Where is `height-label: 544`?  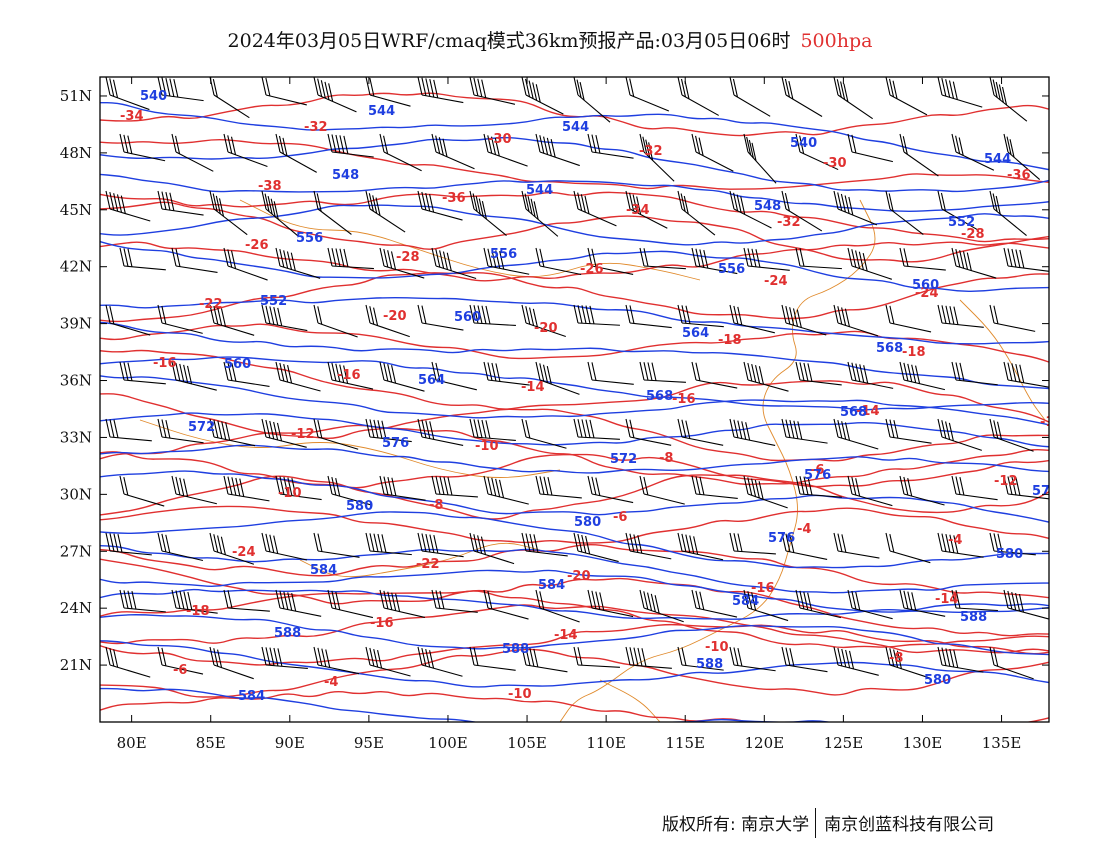
height-label: 544 is located at coordinates (575, 127).